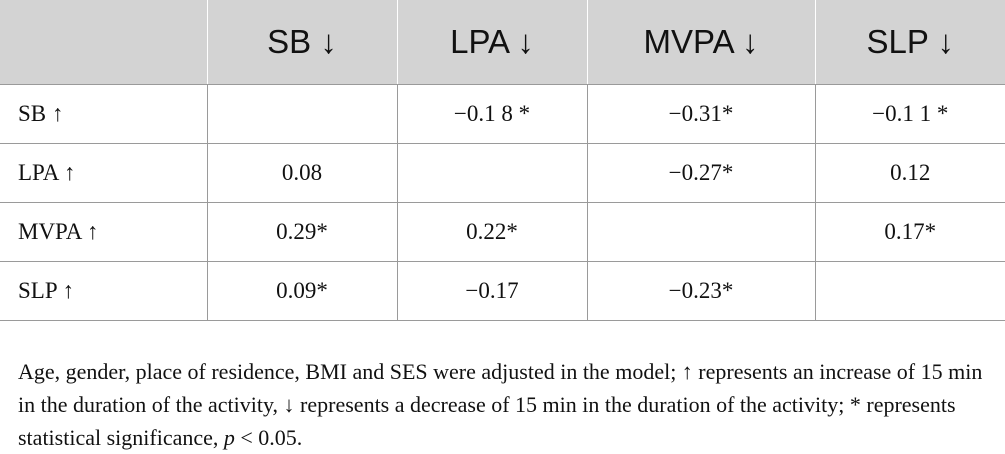  Describe the element at coordinates (910, 42) in the screenshot. I see `header-slp: SLP ↓` at that location.